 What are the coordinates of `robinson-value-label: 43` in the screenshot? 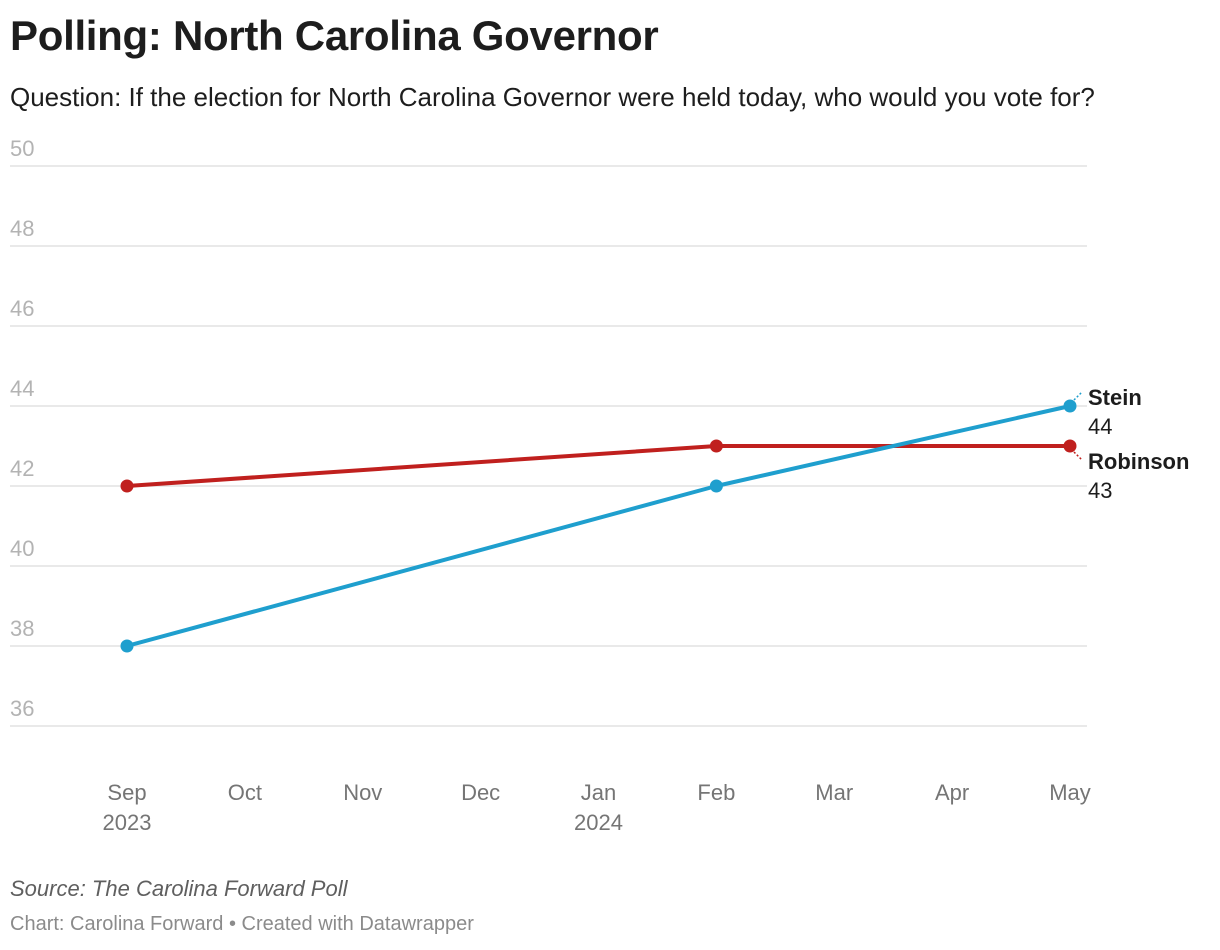 It's located at (1100, 490).